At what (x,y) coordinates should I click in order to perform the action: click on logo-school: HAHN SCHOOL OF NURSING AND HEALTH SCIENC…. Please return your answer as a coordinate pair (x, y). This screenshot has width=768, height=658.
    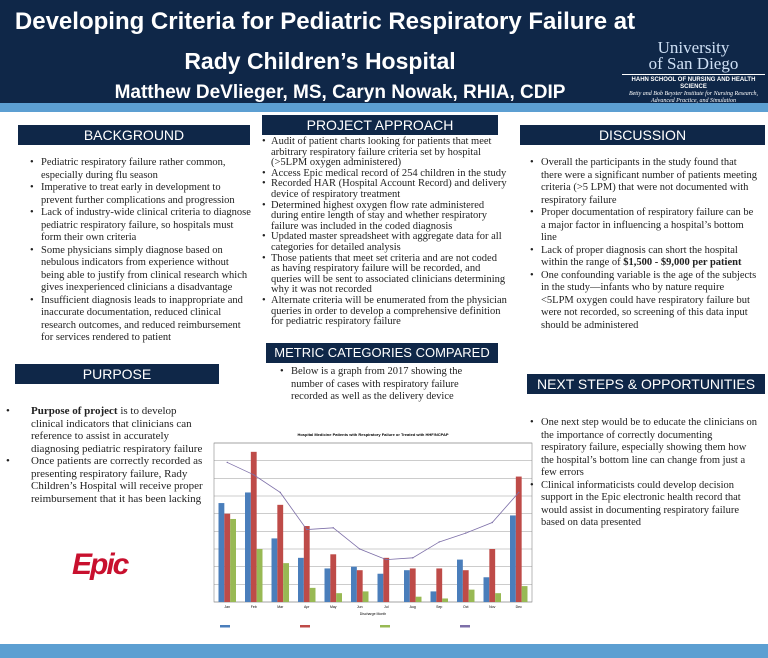
    Looking at the image, I should click on (693, 82).